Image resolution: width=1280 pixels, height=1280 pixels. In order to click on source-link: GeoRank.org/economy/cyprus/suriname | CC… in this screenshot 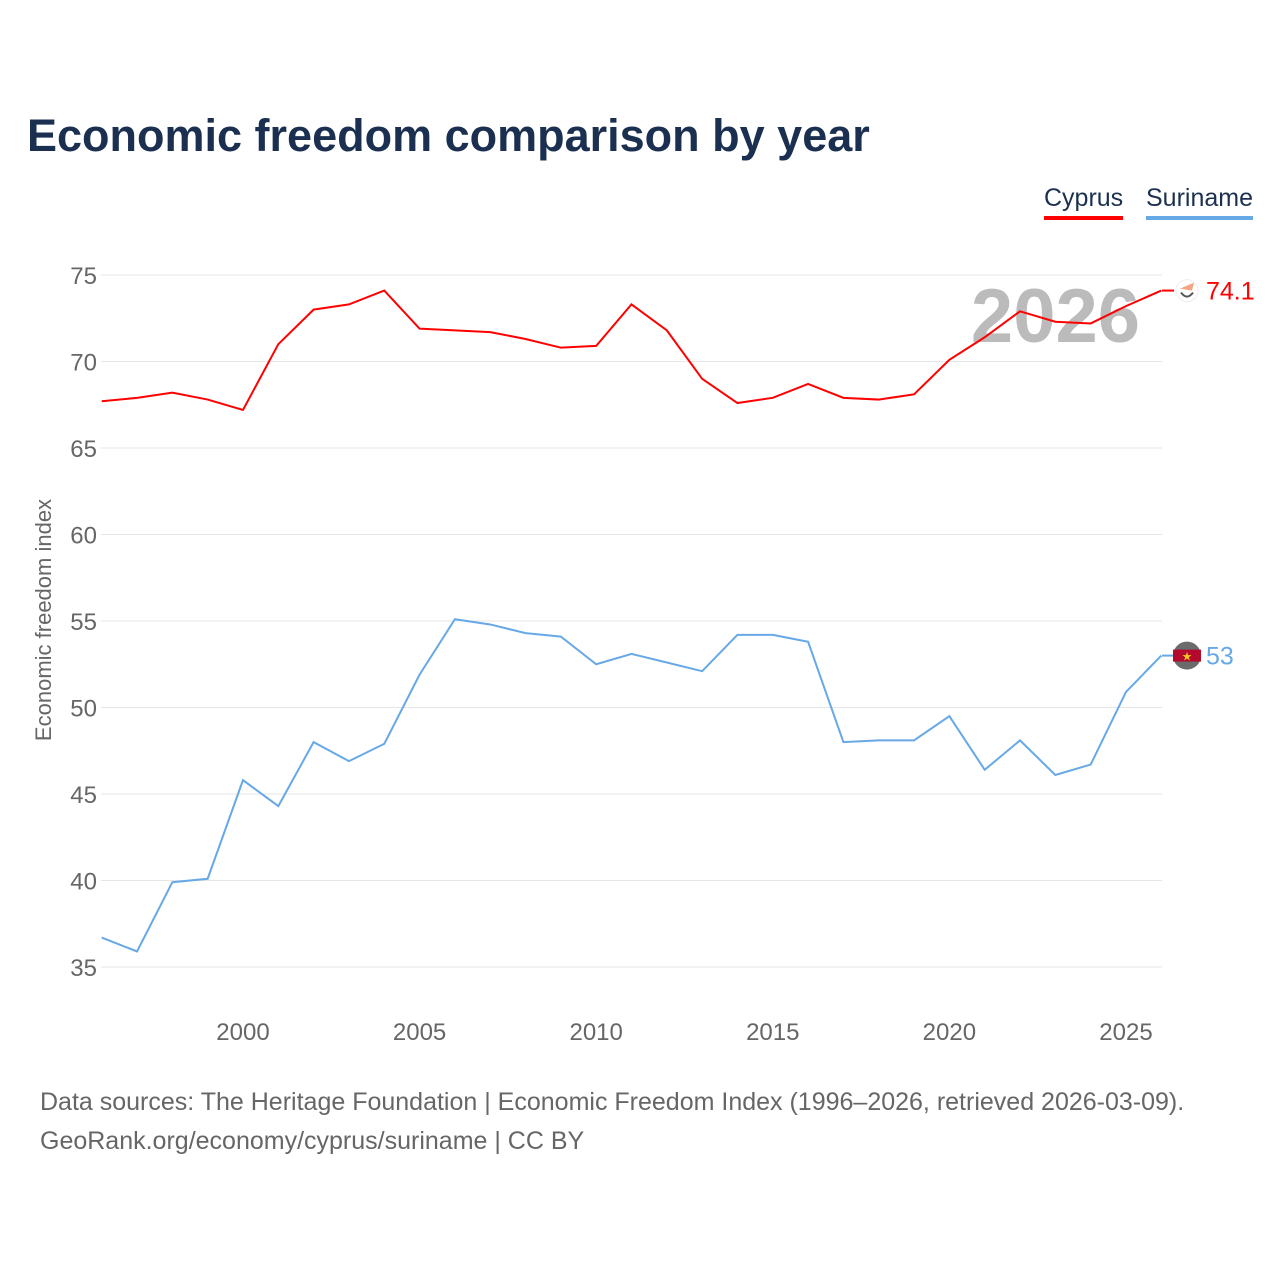, I will do `click(312, 1141)`.